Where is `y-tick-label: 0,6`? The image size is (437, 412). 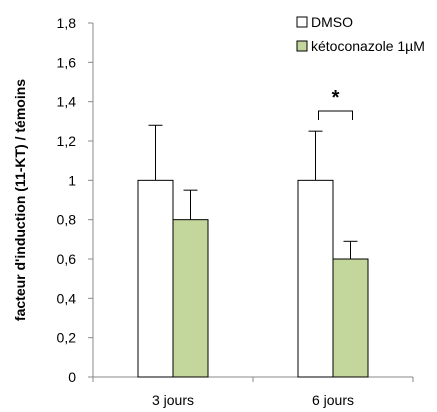
y-tick-label: 0,6 is located at coordinates (67, 259).